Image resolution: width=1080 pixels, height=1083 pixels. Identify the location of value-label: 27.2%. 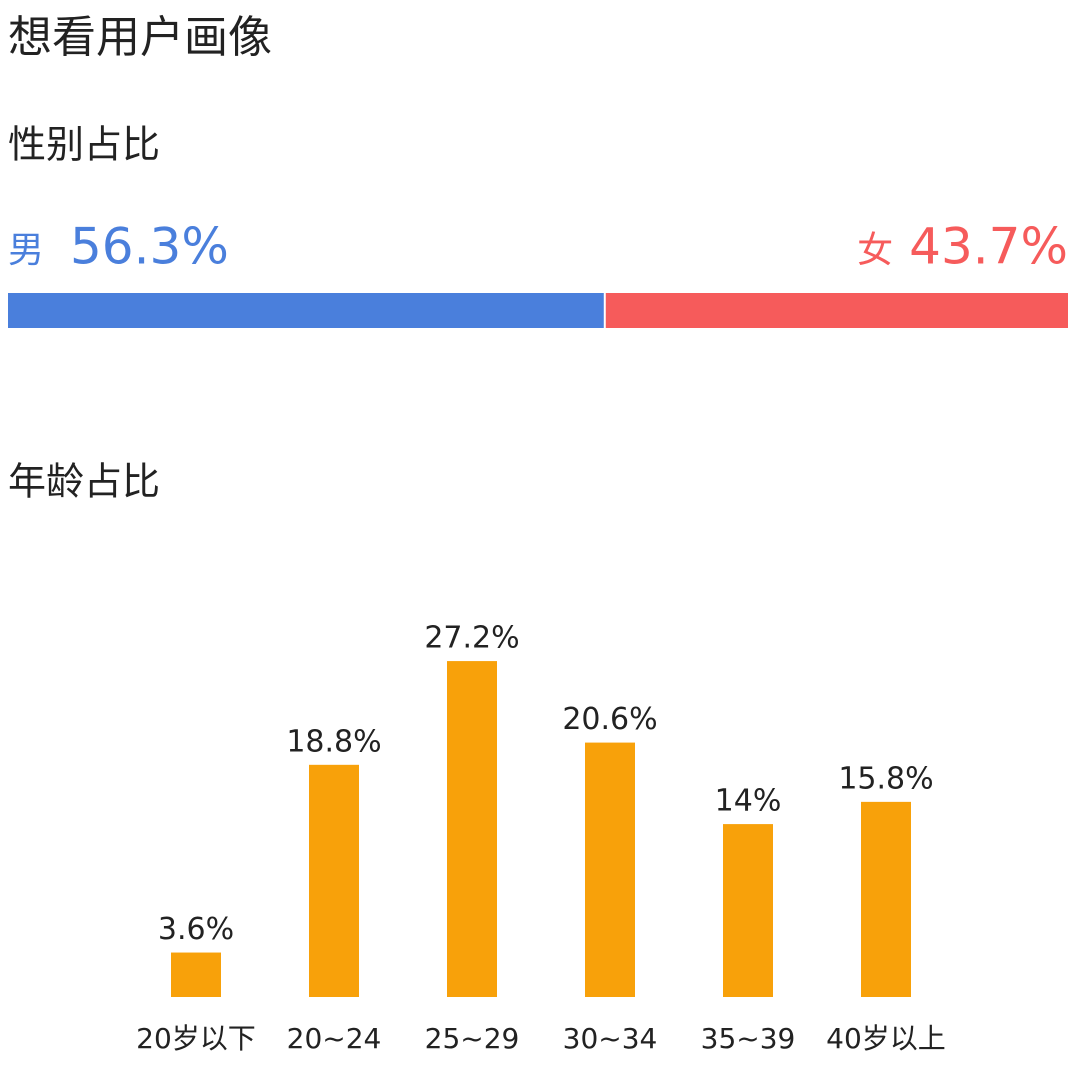
(471, 638).